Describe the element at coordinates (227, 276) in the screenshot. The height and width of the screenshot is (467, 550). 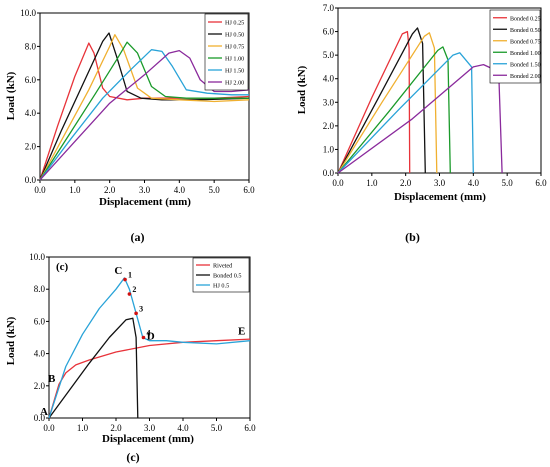
I see `chart-c-legend-label: Bonded 0.5` at that location.